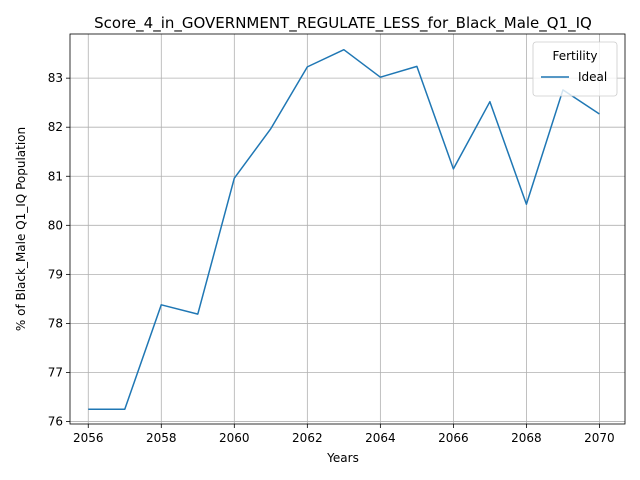  What do you see at coordinates (342, 458) in the screenshot?
I see `x-axis-label: Years` at bounding box center [342, 458].